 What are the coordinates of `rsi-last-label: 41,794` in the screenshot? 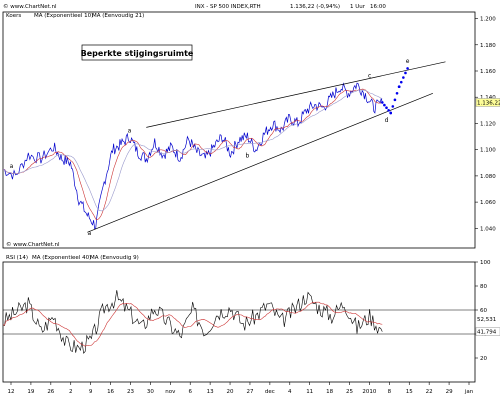 It's located at (487, 333).